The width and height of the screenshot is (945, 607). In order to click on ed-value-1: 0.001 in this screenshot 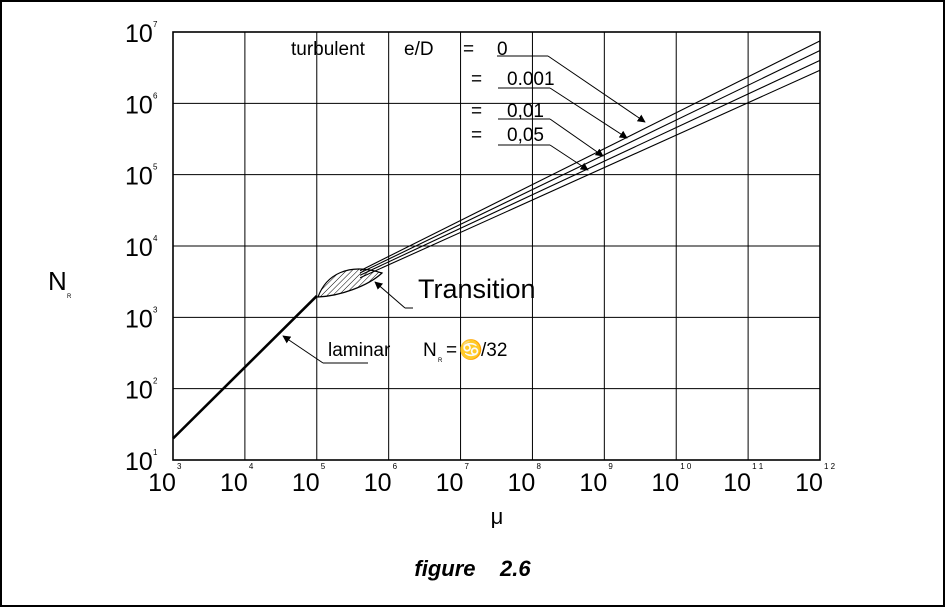, I will do `click(531, 79)`.